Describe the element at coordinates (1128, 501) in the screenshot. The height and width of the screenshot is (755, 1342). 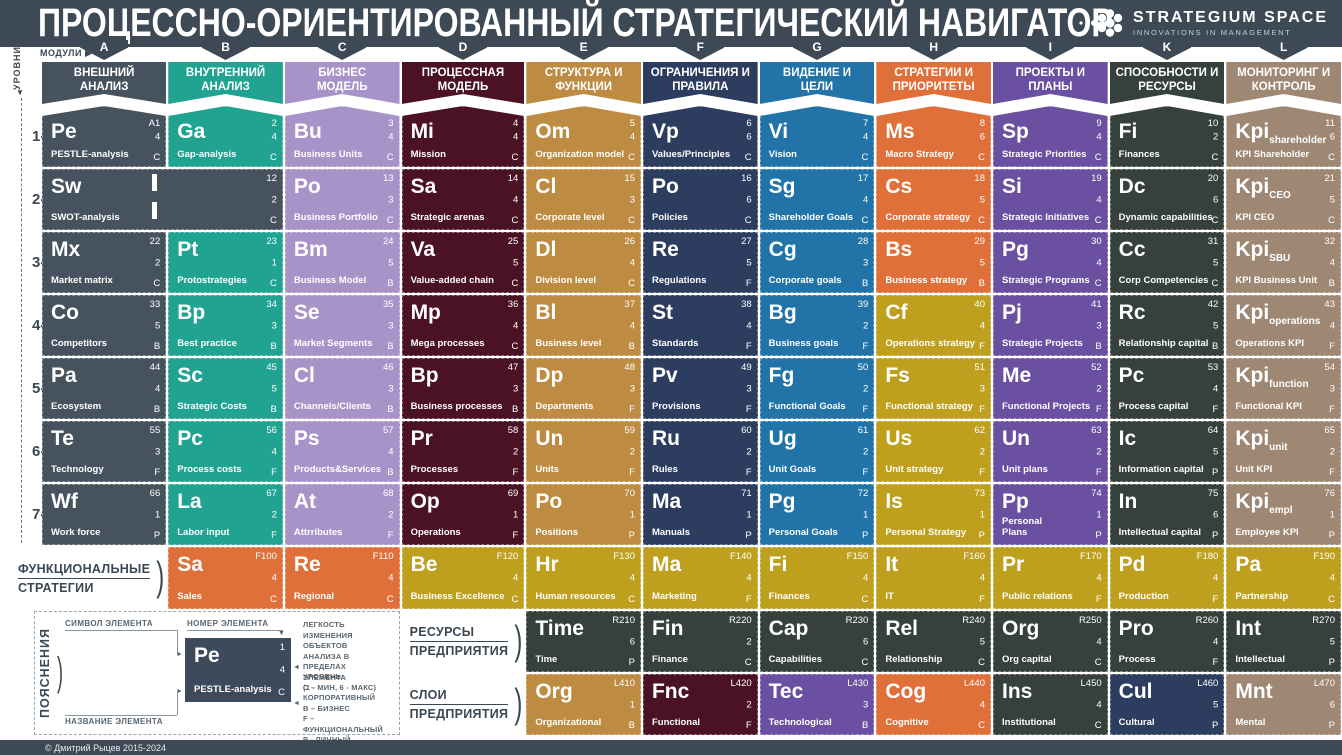
I see `element-symbol-text: In` at that location.